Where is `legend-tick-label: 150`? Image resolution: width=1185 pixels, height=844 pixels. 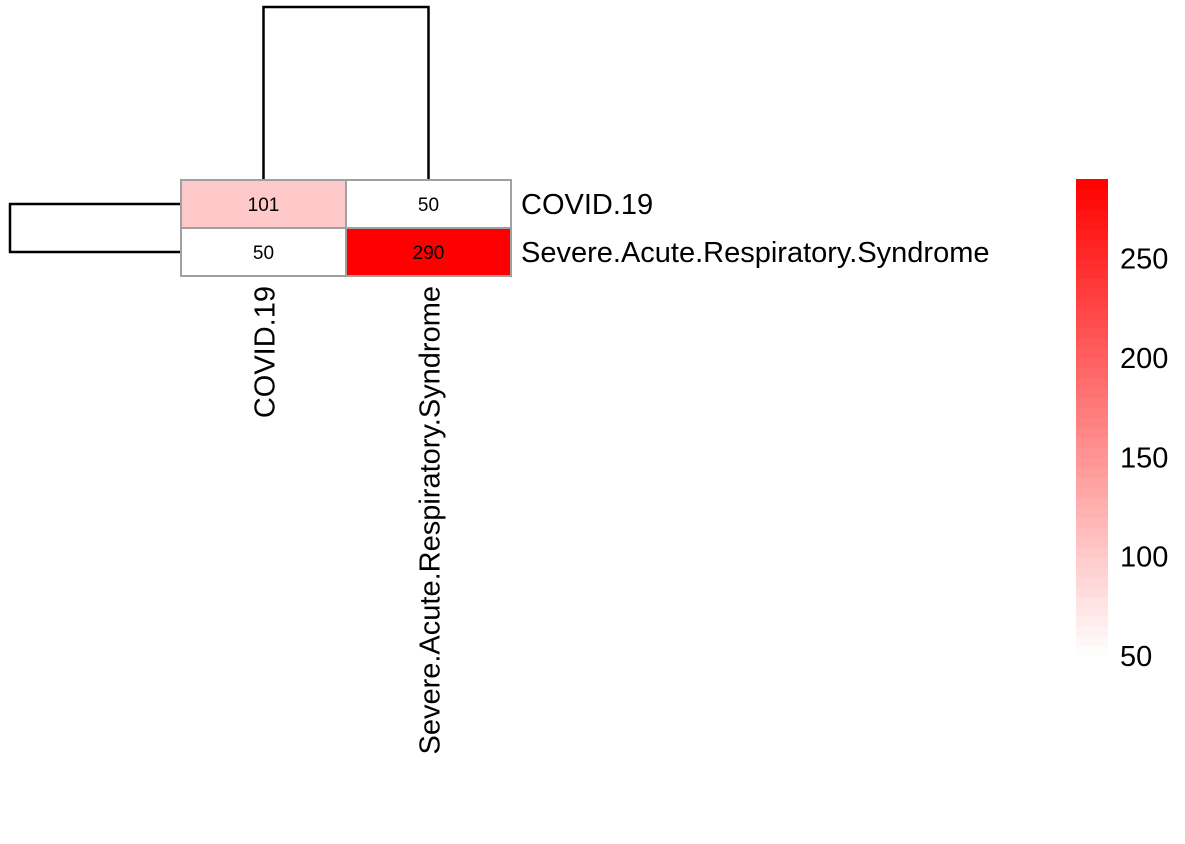 legend-tick-label: 150 is located at coordinates (1144, 458).